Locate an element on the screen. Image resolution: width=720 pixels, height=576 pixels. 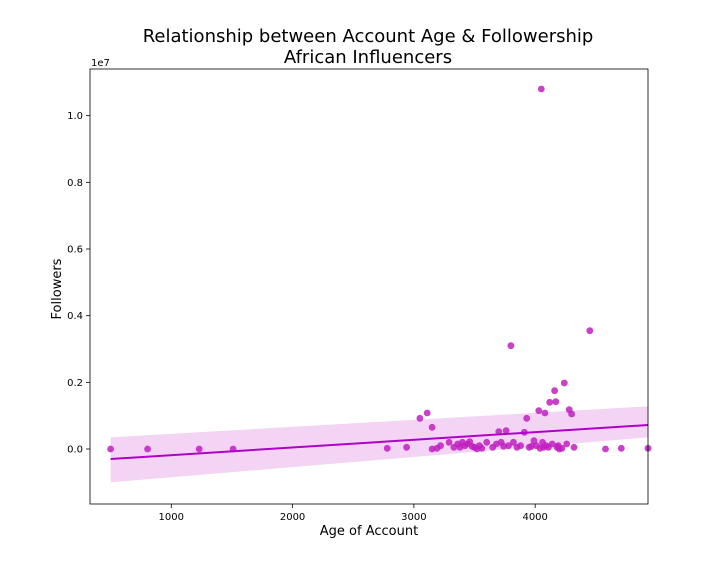
x-axis-ticks: 1000 2000 3000 4000 is located at coordinates (353, 513).